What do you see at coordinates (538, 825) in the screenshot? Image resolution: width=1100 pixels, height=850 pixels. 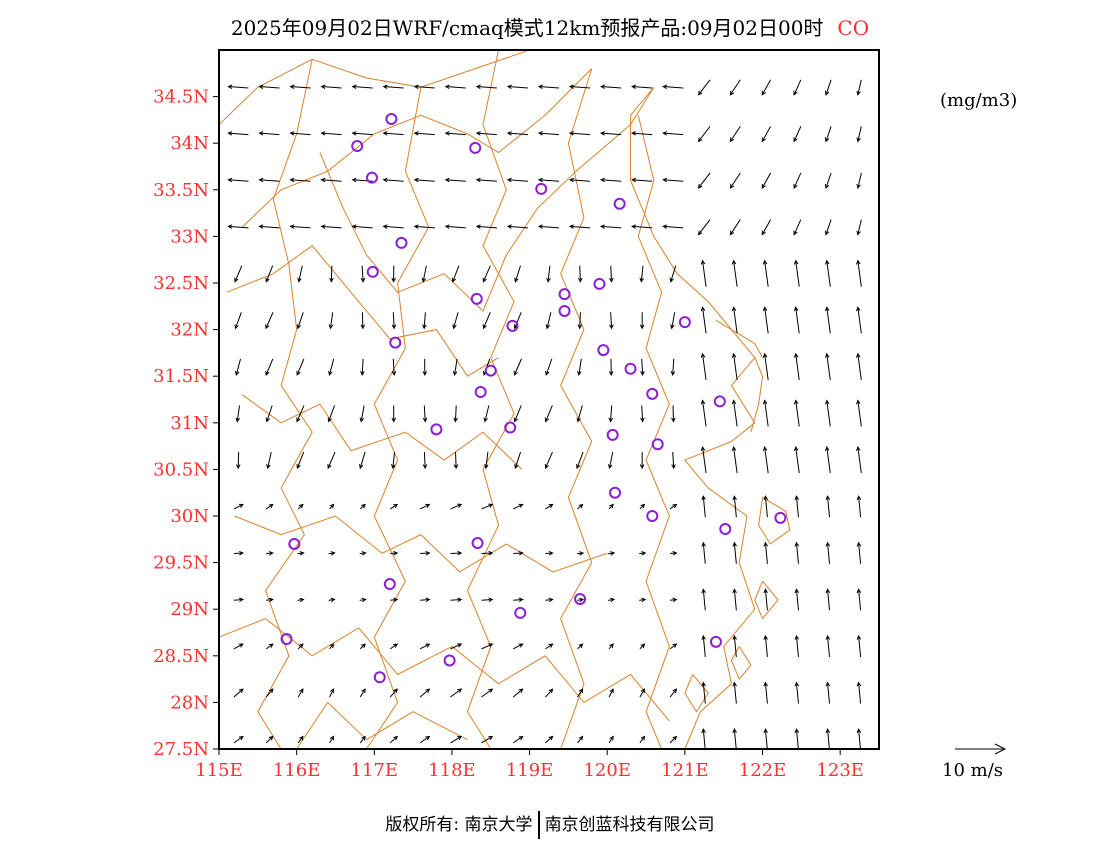 I see `copyright-divider` at bounding box center [538, 825].